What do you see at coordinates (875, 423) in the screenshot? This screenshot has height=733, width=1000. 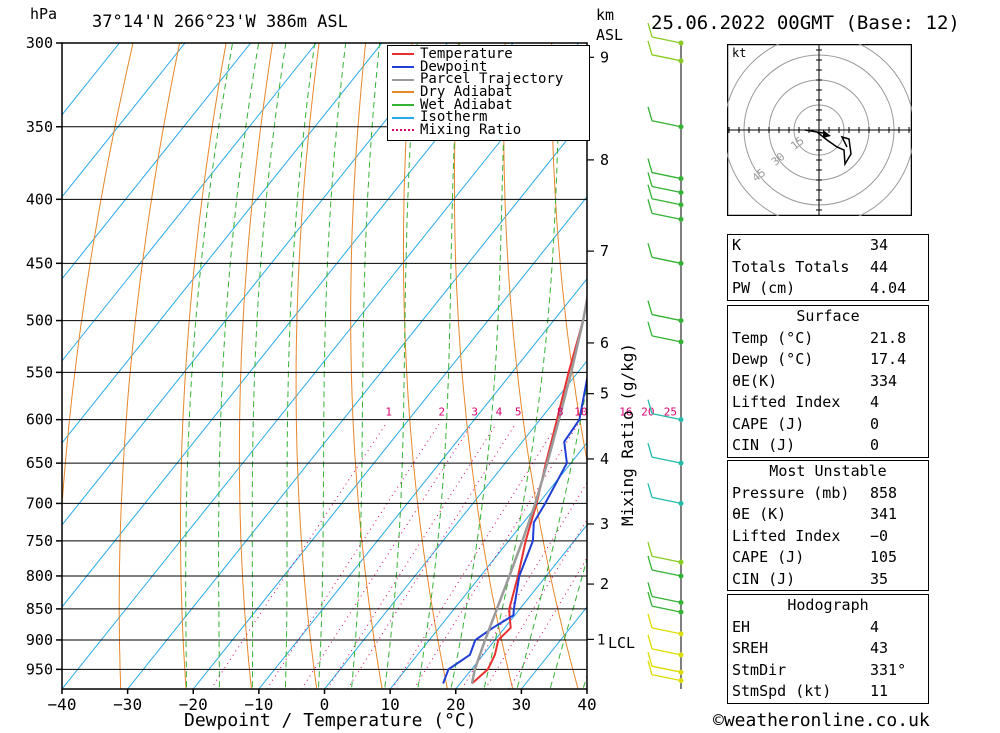 I see `table-row-value: 0` at bounding box center [875, 423].